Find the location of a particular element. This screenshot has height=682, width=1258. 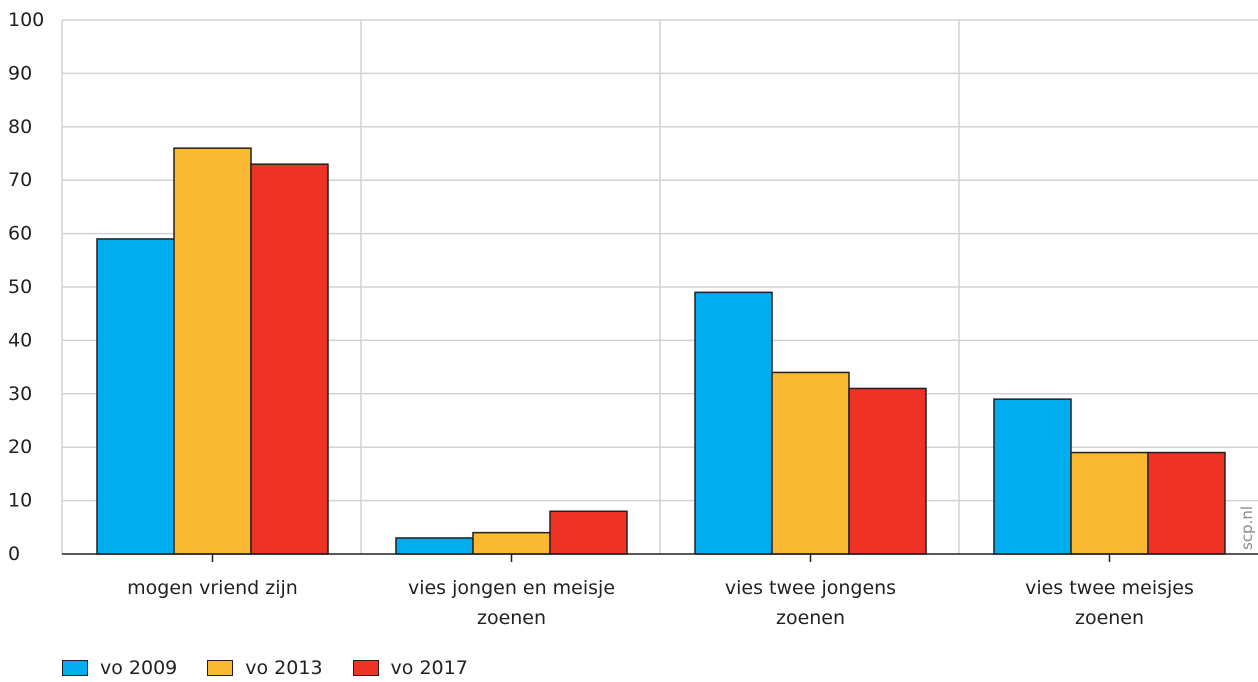

legend-item-vo-2013: vo 2013 is located at coordinates (265, 668).